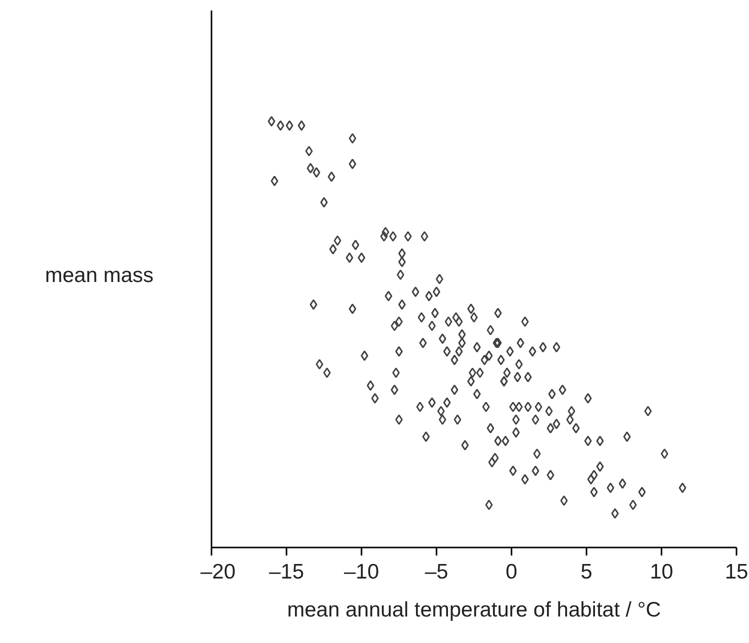 Image resolution: width=749 pixels, height=643 pixels. What do you see at coordinates (218, 572) in the screenshot?
I see `x-tick-label: –20` at bounding box center [218, 572].